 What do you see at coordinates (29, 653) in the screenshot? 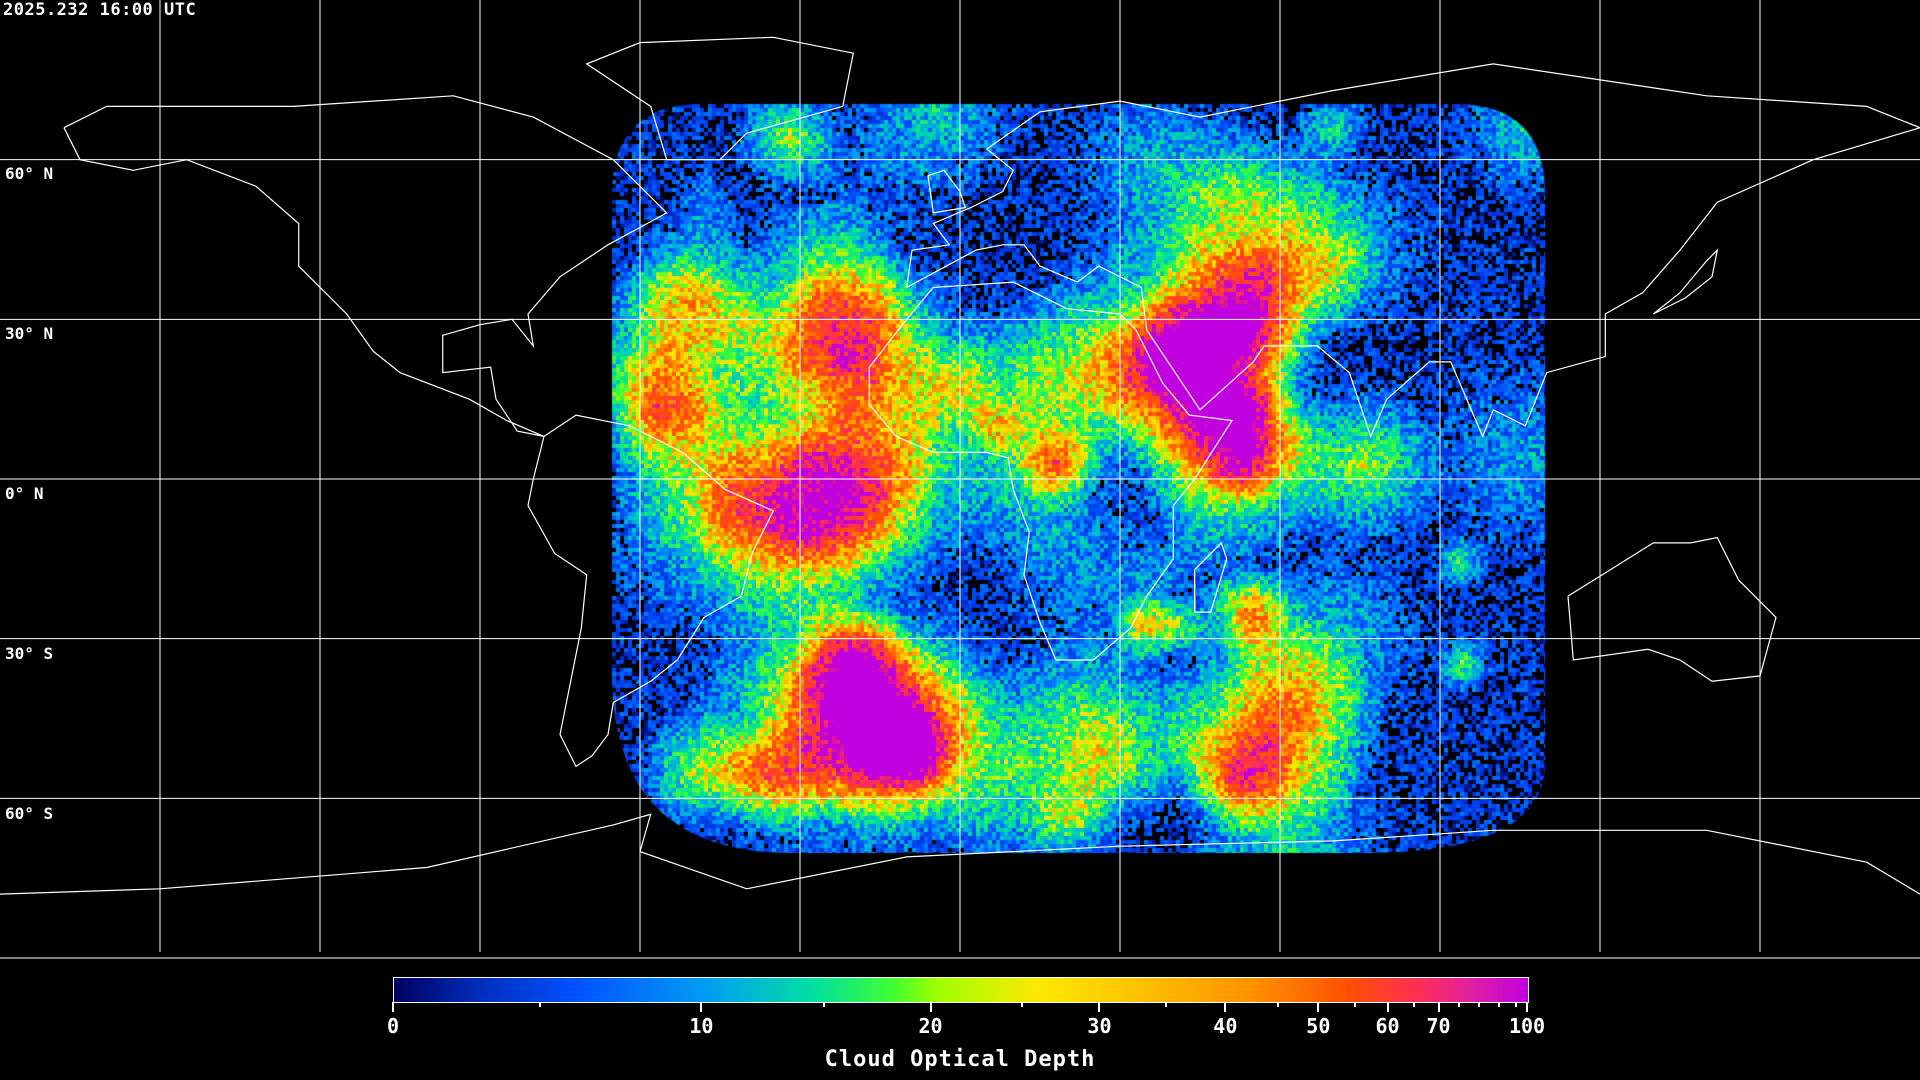
I see `lat-label-30s: 30° S` at bounding box center [29, 653].